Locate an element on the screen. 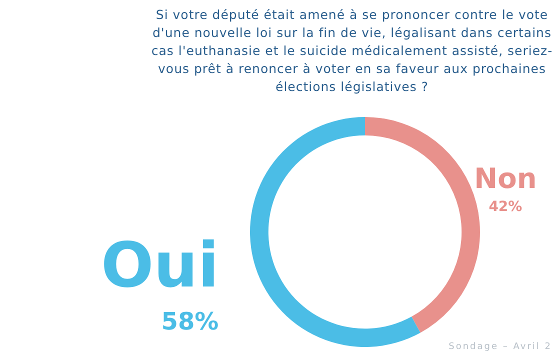 Image resolution: width=560 pixels, height=360 pixels. slice-label: Non is located at coordinates (505, 179).